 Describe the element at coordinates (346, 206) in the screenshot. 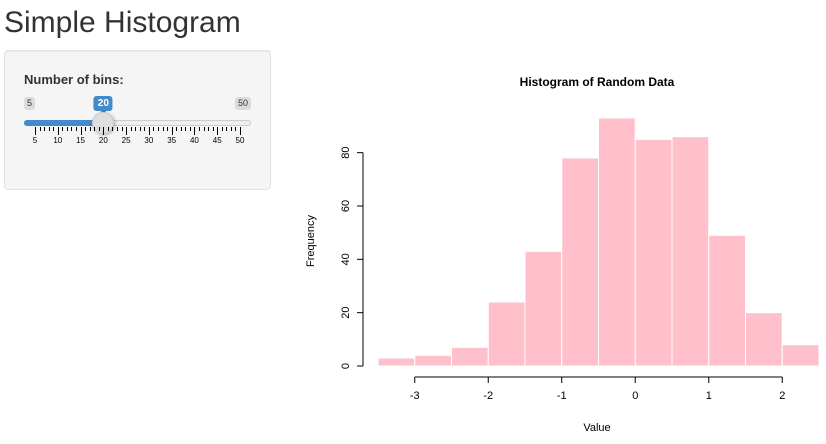

I see `y-axis-tick-label: 60` at that location.